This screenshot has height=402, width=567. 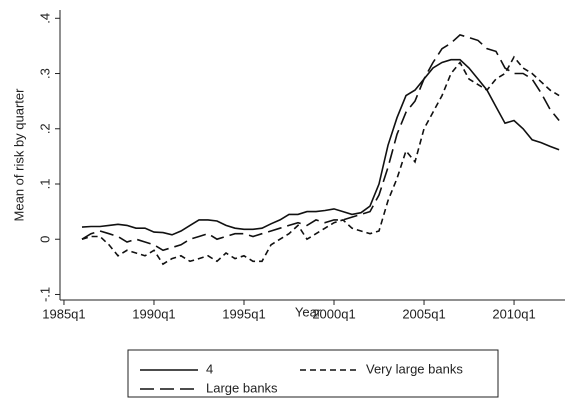 What do you see at coordinates (153, 313) in the screenshot?
I see `x-tick-label: 1990q1` at bounding box center [153, 313].